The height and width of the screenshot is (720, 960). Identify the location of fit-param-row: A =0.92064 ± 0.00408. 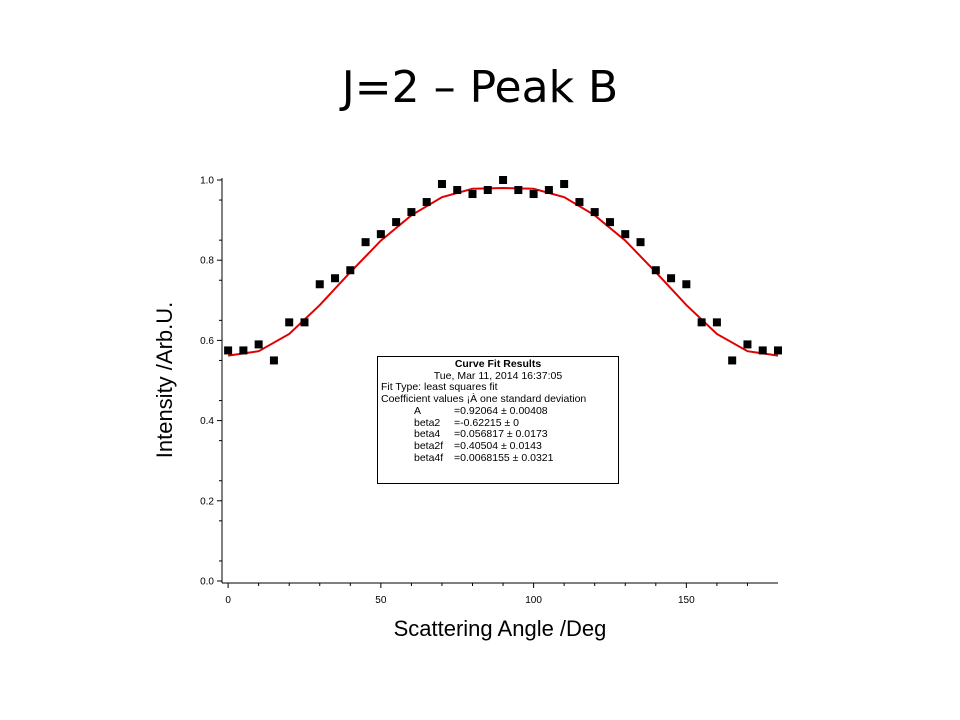
(498, 411).